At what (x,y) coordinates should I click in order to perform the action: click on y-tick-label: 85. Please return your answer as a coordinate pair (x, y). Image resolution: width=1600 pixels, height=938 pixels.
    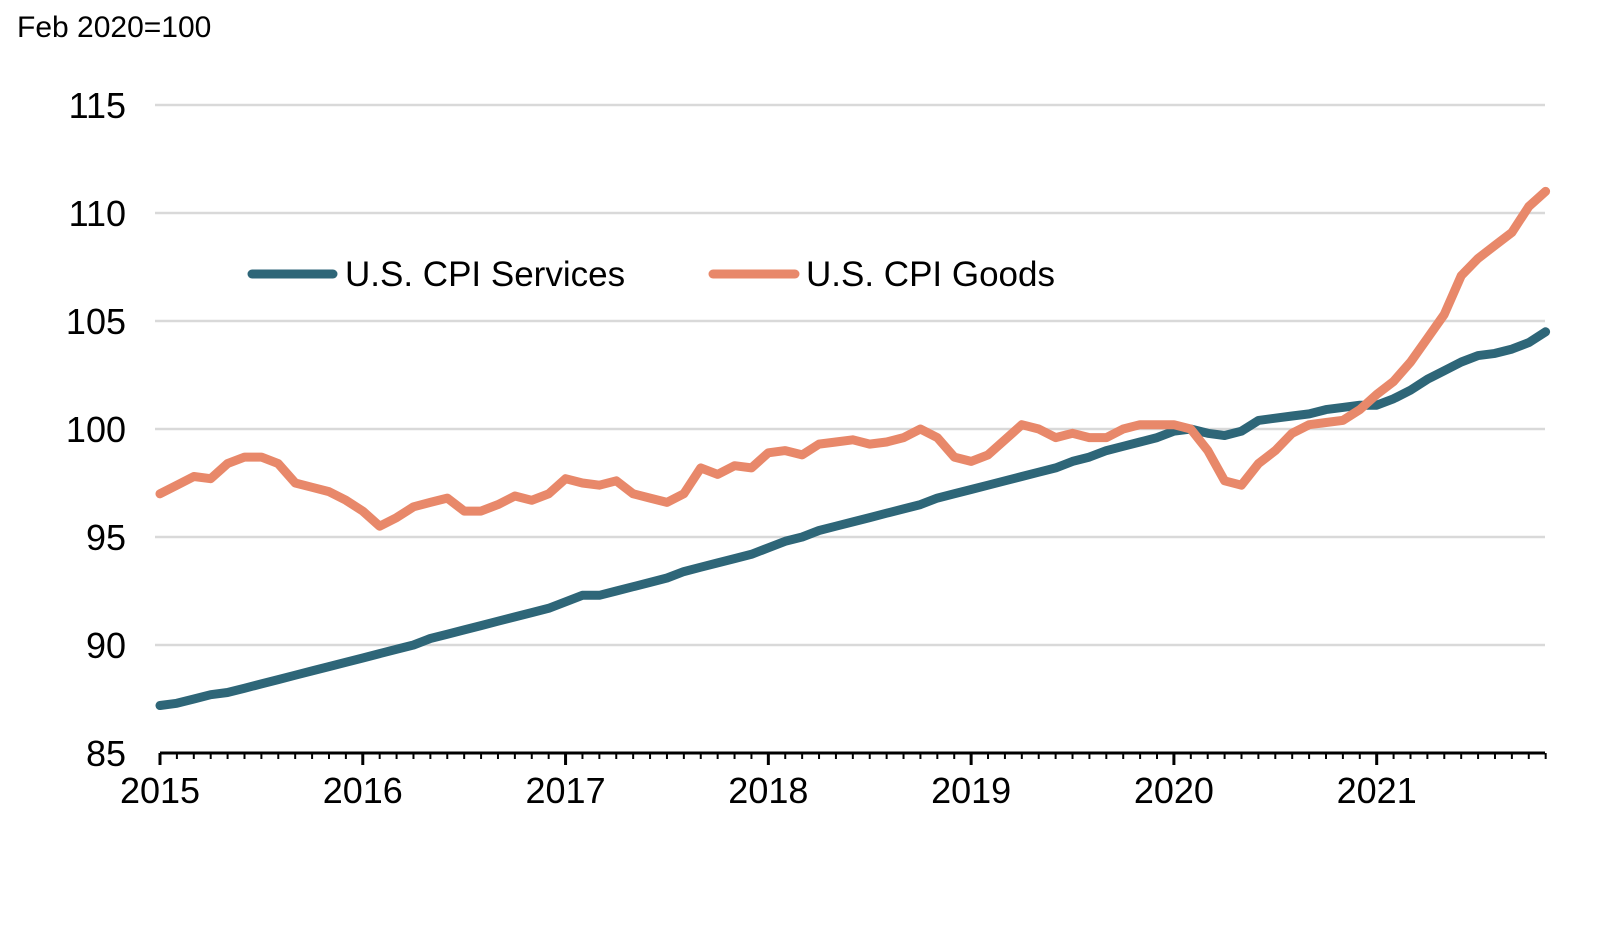
    Looking at the image, I should click on (106, 753).